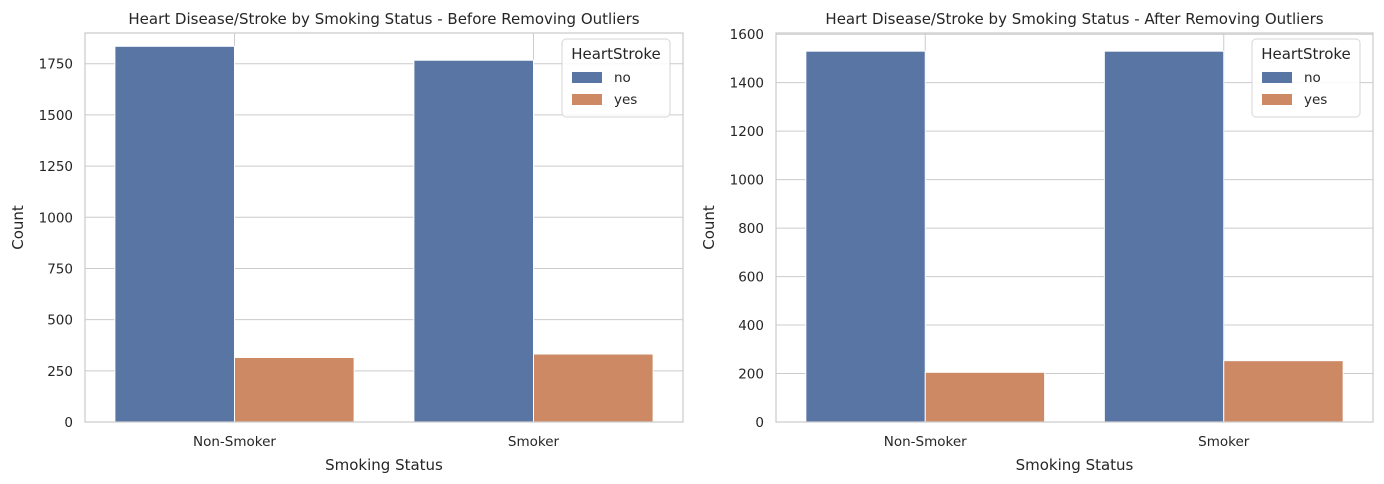 The width and height of the screenshot is (1384, 484). What do you see at coordinates (60, 269) in the screenshot?
I see `y-tick-label: 750` at bounding box center [60, 269].